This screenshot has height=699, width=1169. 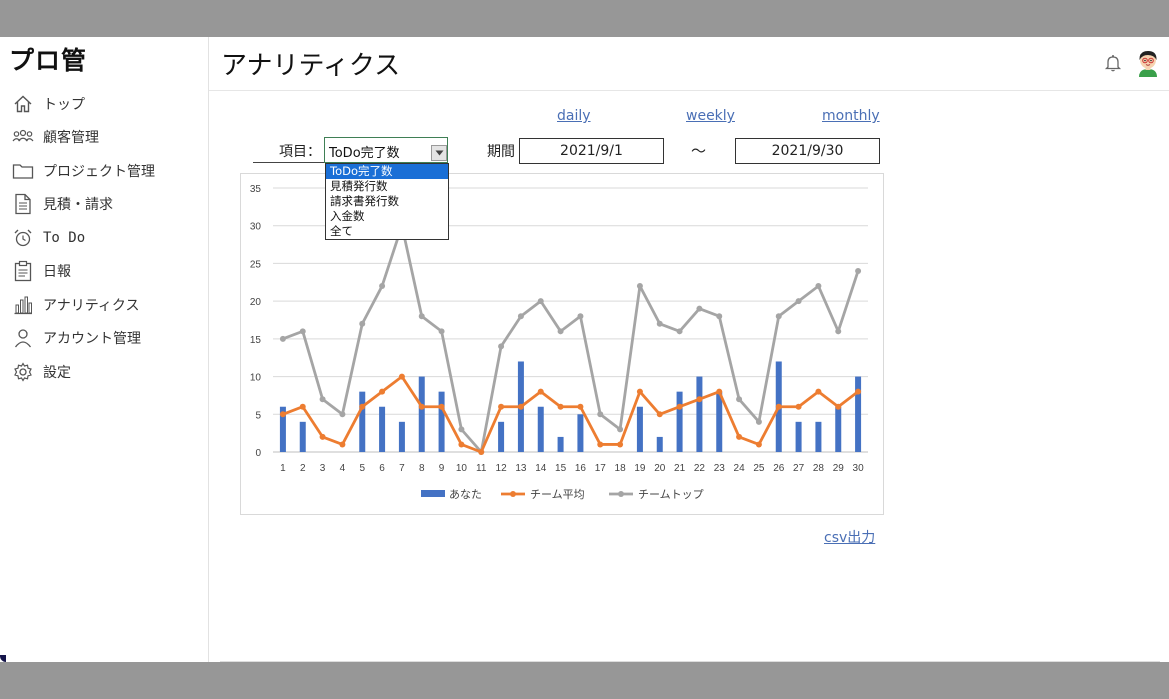 What do you see at coordinates (23, 372) in the screenshot?
I see `gear-icon` at bounding box center [23, 372].